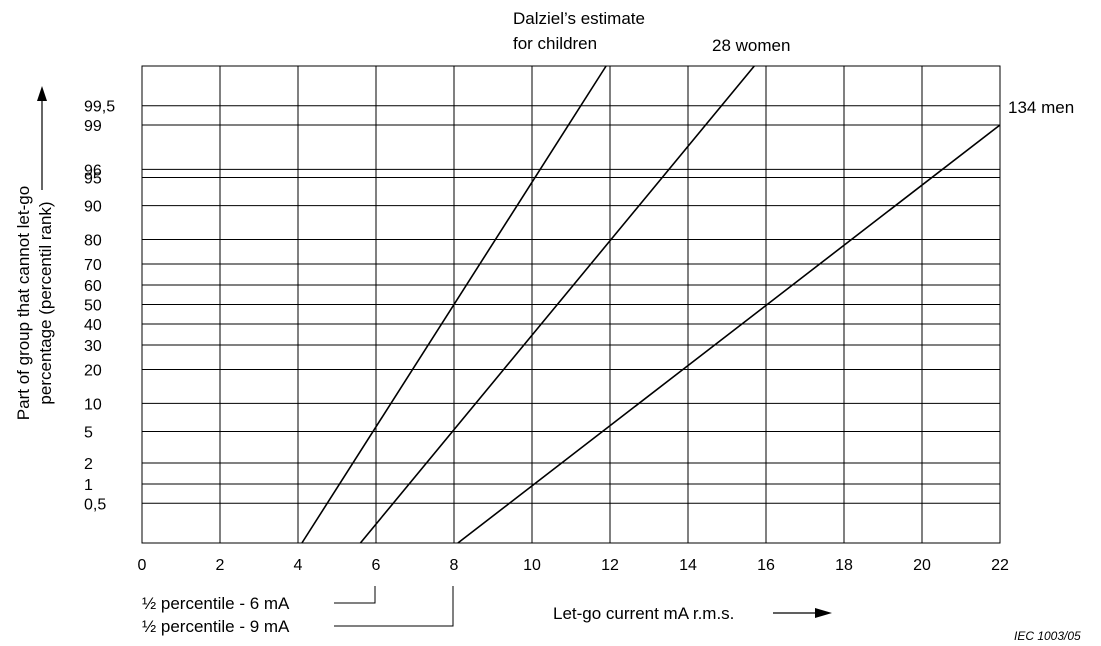 The width and height of the screenshot is (1101, 646). Describe the element at coordinates (93, 265) in the screenshot. I see `y-tick-label: 70` at that location.